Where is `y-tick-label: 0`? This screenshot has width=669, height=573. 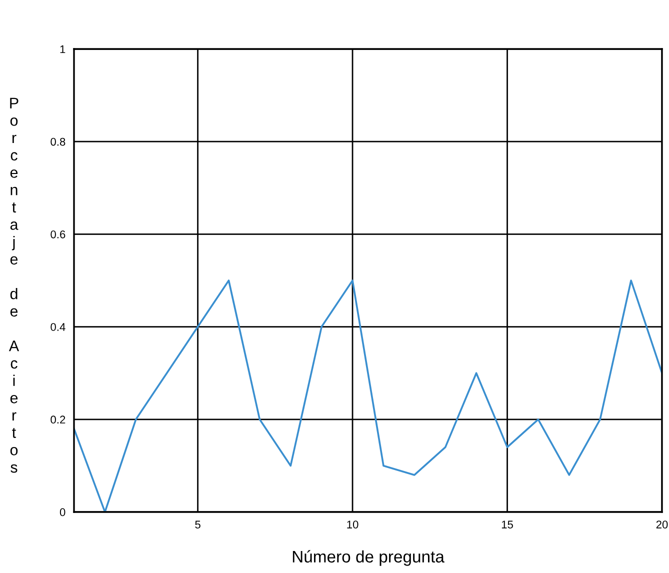 y-tick-label: 0 is located at coordinates (63, 512).